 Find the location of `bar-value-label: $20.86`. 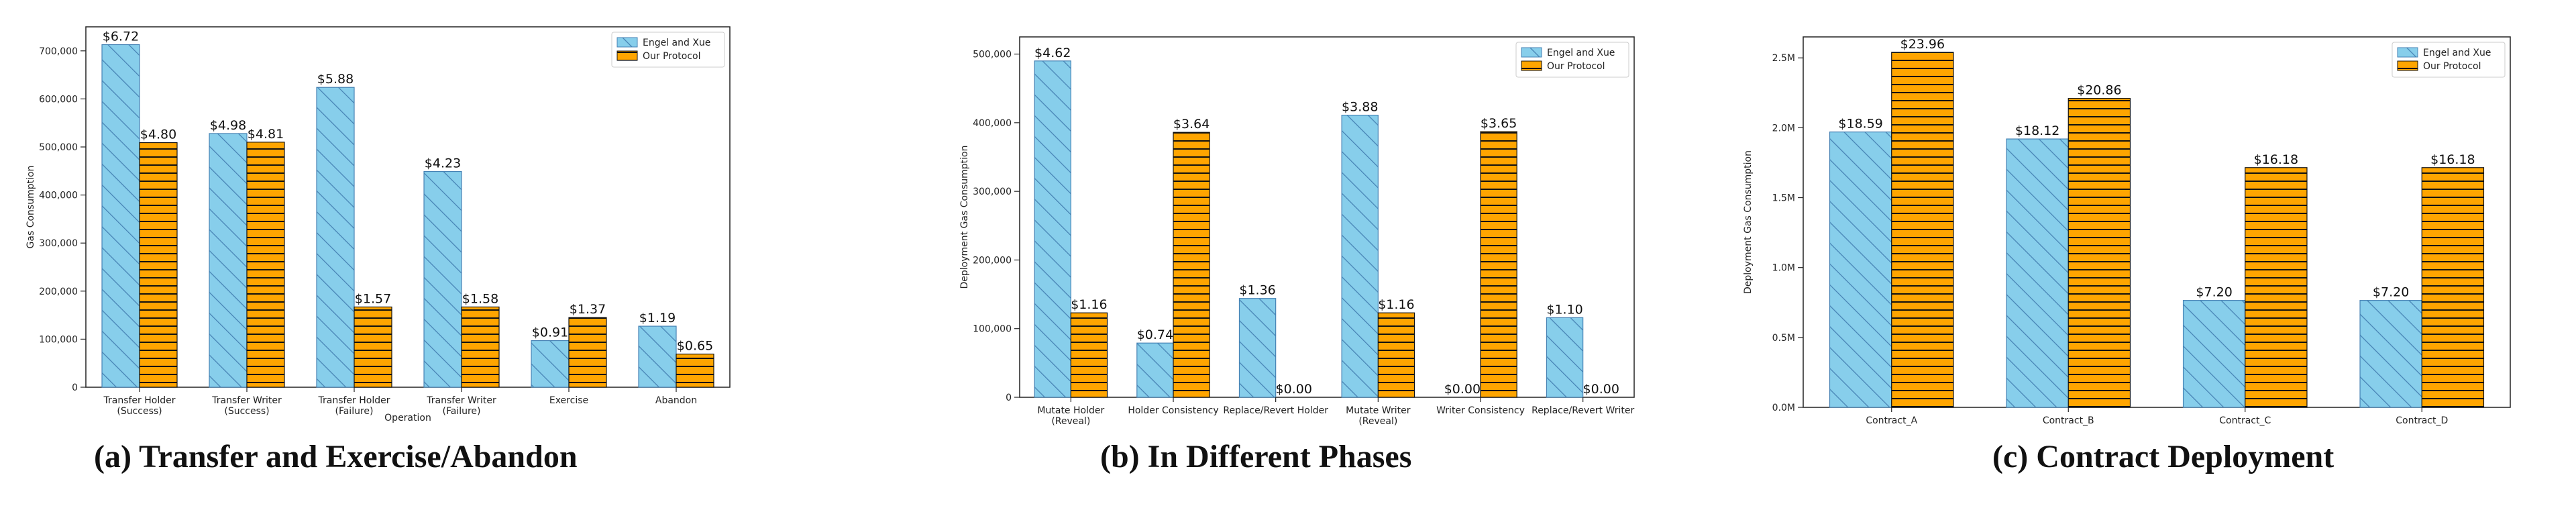

bar-value-label: $20.86 is located at coordinates (2099, 91).